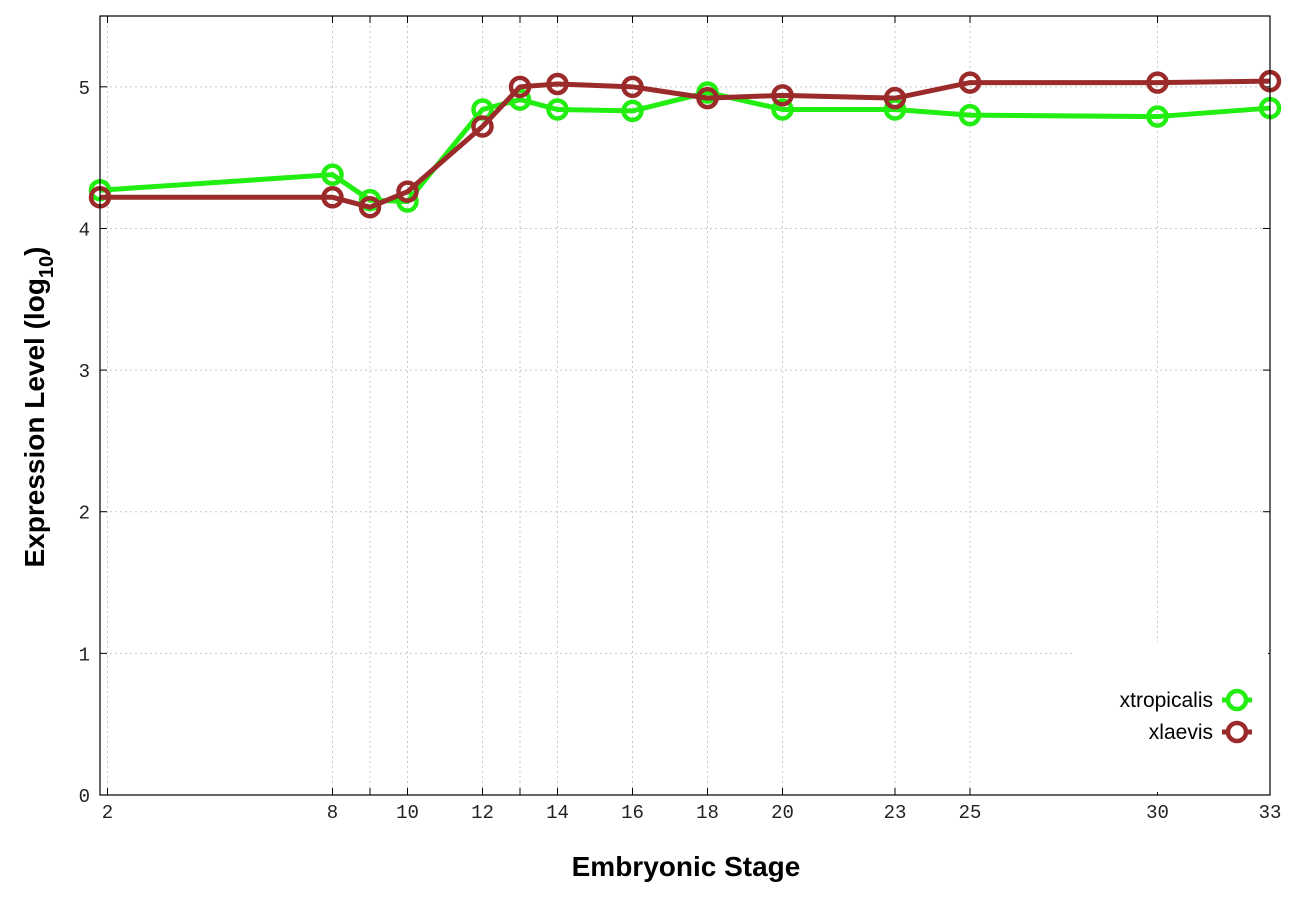 Image resolution: width=1296 pixels, height=907 pixels. Describe the element at coordinates (84, 372) in the screenshot. I see `y-tick-label: 3` at that location.